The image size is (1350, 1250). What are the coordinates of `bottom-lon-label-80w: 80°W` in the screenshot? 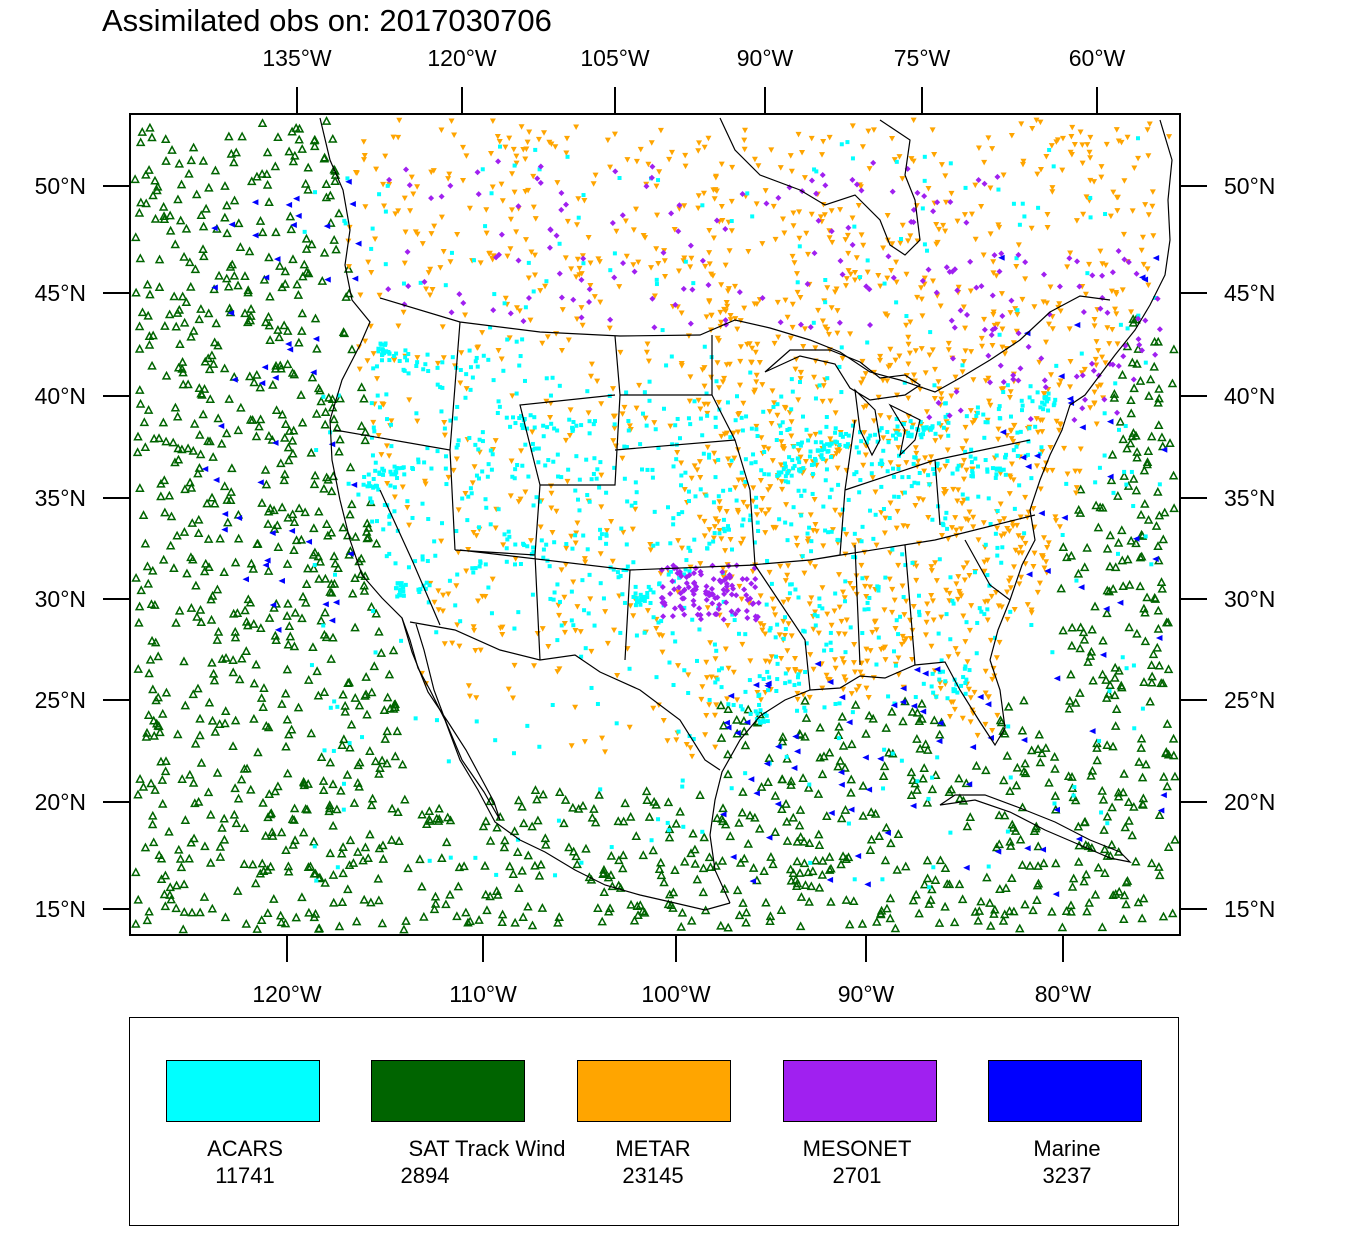 It's located at (1063, 994).